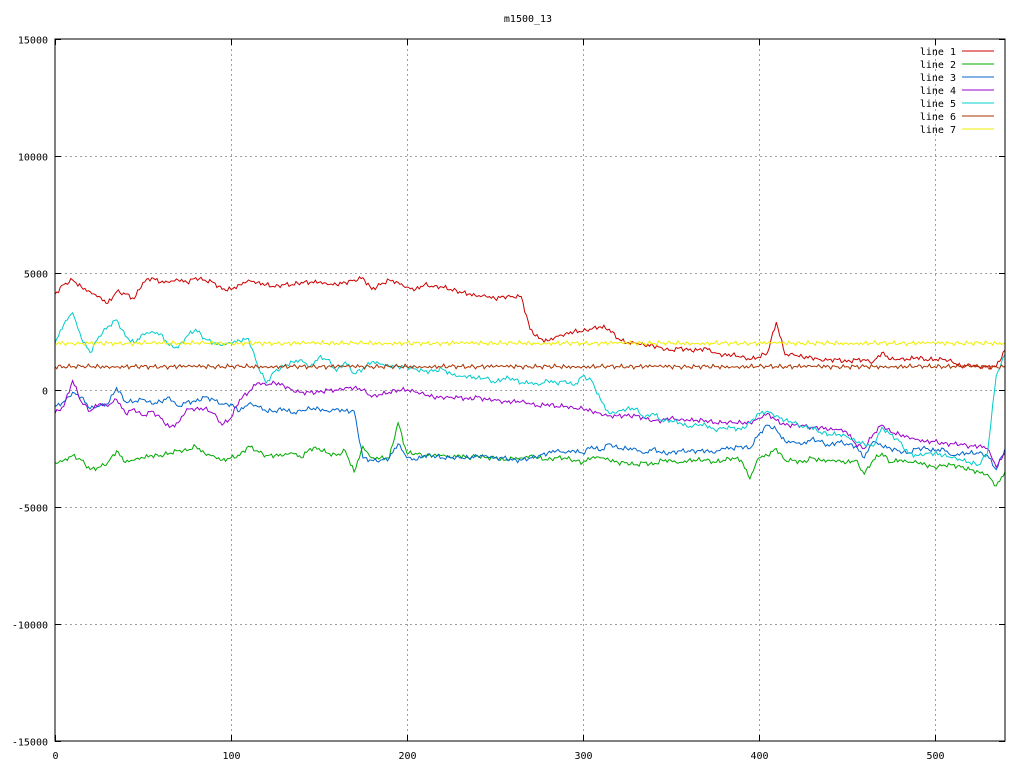  Describe the element at coordinates (33, 158) in the screenshot. I see `y-tick-label: 10000` at that location.